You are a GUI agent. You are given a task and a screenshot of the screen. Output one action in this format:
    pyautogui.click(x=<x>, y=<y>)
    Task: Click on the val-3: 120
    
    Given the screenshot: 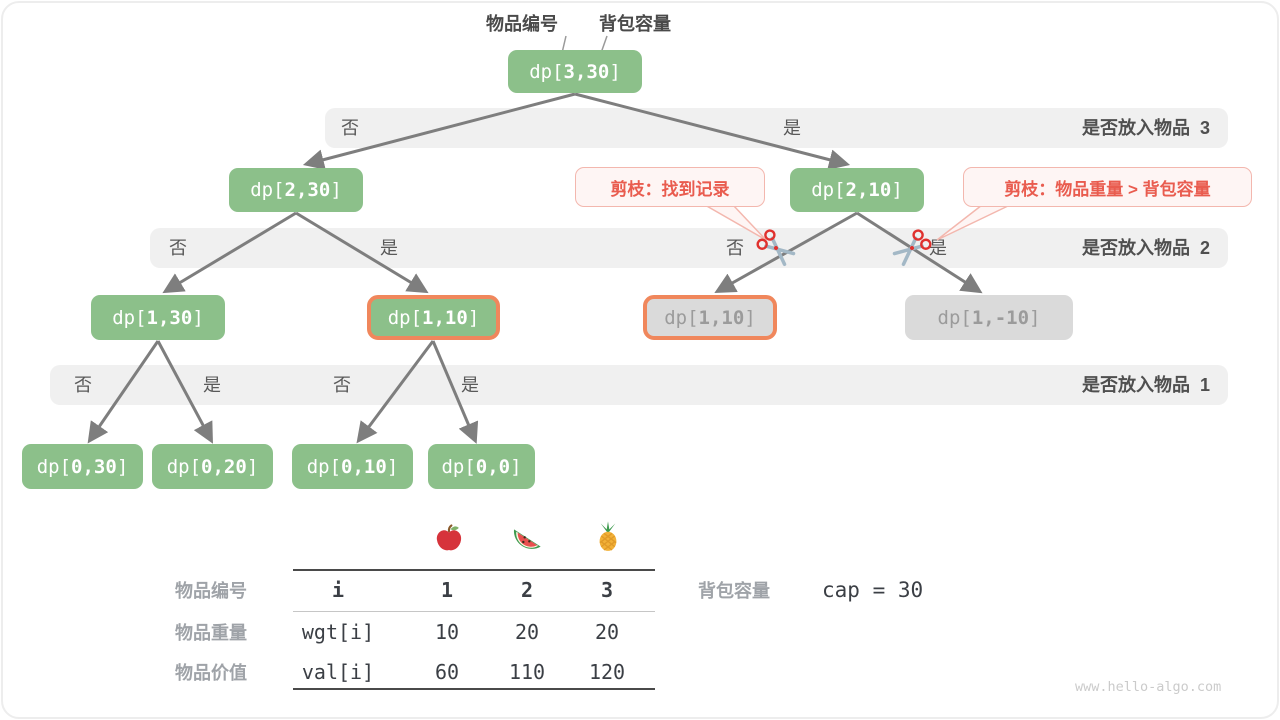 What is the action you would take?
    pyautogui.click(x=607, y=672)
    